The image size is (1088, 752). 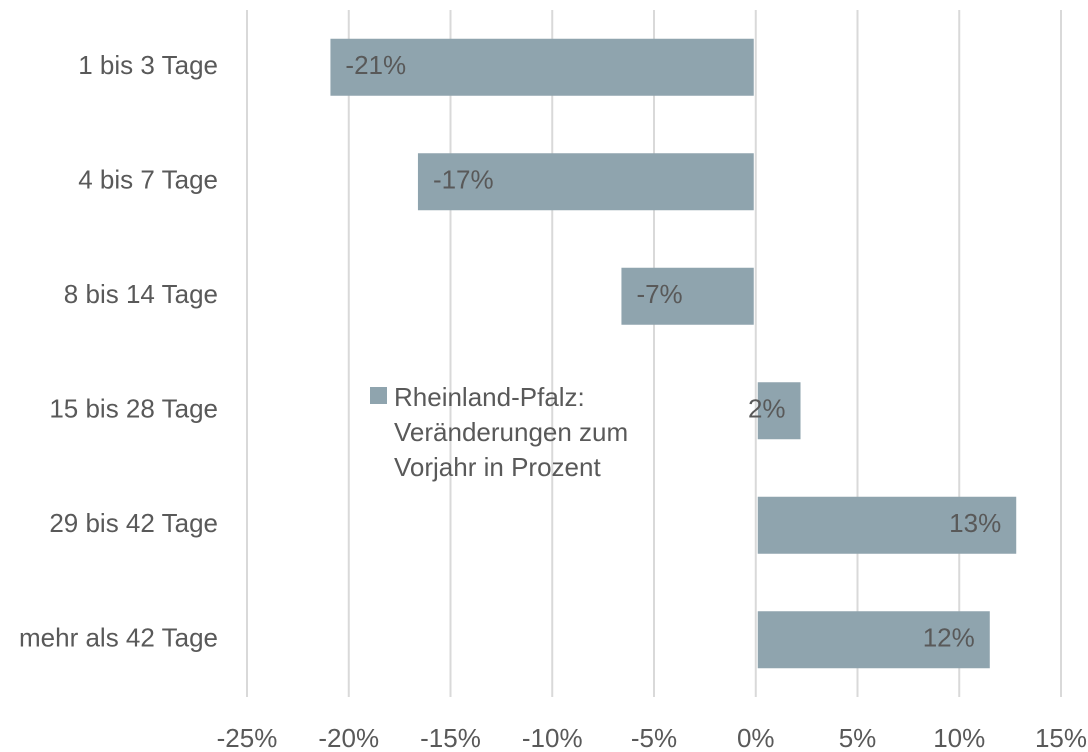 What do you see at coordinates (375, 65) in the screenshot?
I see `data-label: -21%` at bounding box center [375, 65].